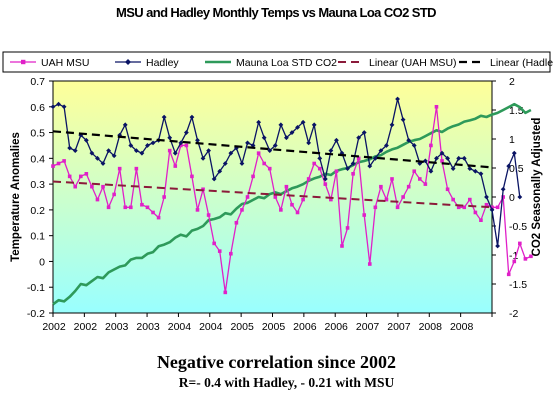 The width and height of the screenshot is (553, 414). Describe the element at coordinates (65, 63) in the screenshot. I see `legend-label-uah-msu: UAH MSU` at that location.